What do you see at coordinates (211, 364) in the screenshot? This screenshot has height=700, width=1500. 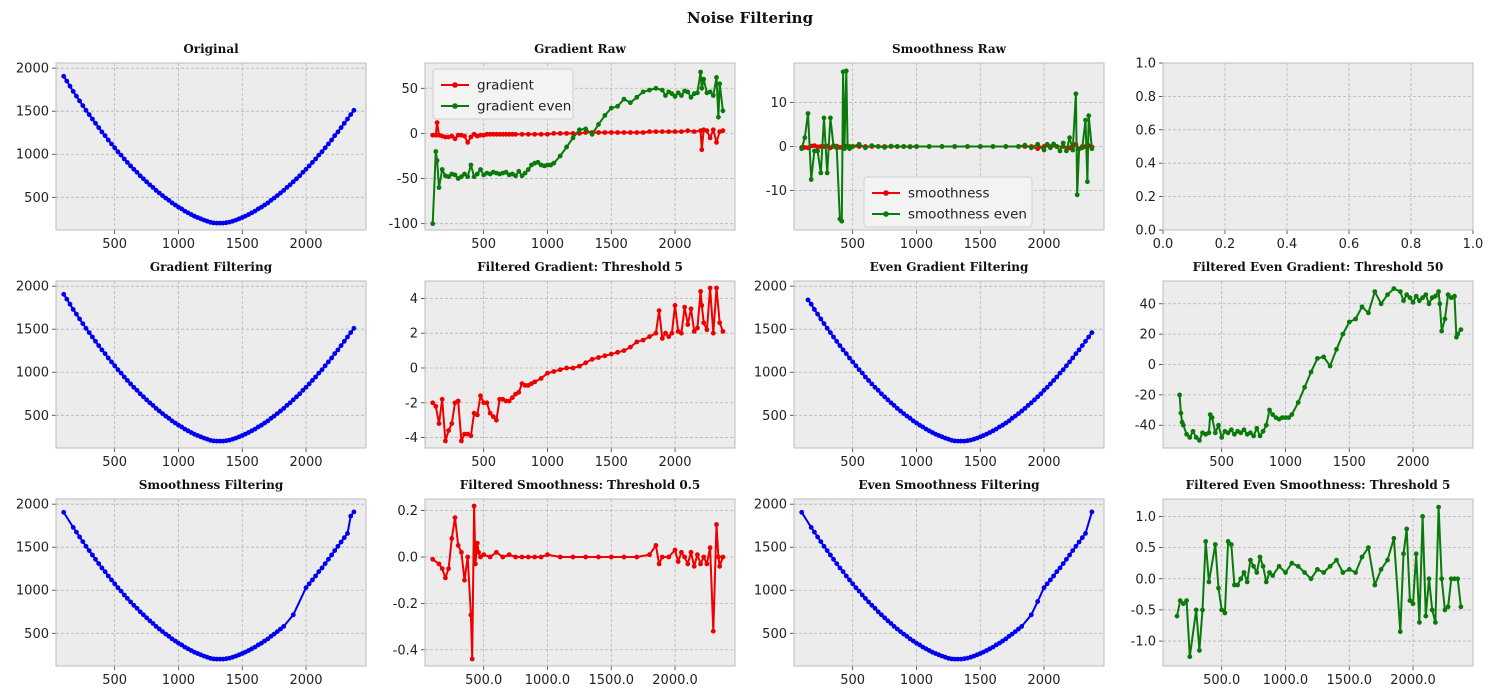 I see `plot-area` at bounding box center [211, 364].